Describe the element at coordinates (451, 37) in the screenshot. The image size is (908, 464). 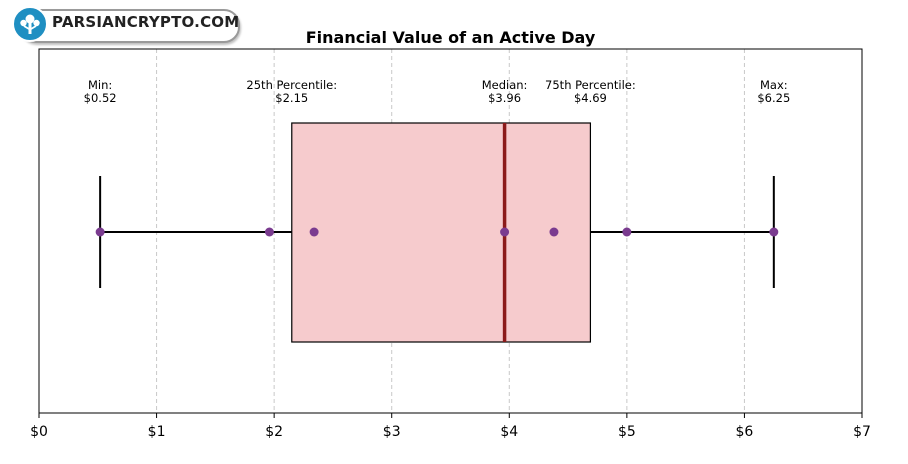
I see `chart-title: Financial Value of an Active Day` at that location.